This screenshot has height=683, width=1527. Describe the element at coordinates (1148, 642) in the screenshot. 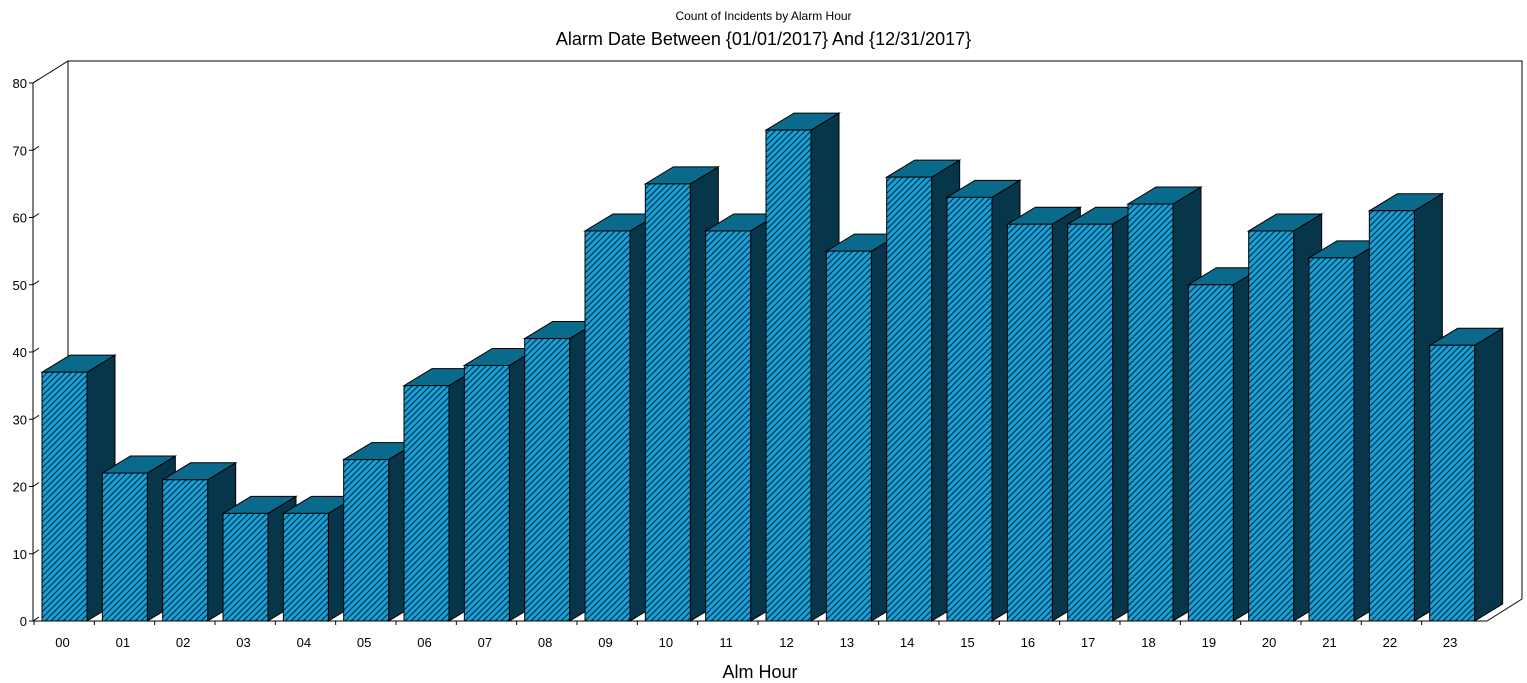

I see `x-tick-label-18: 18` at that location.